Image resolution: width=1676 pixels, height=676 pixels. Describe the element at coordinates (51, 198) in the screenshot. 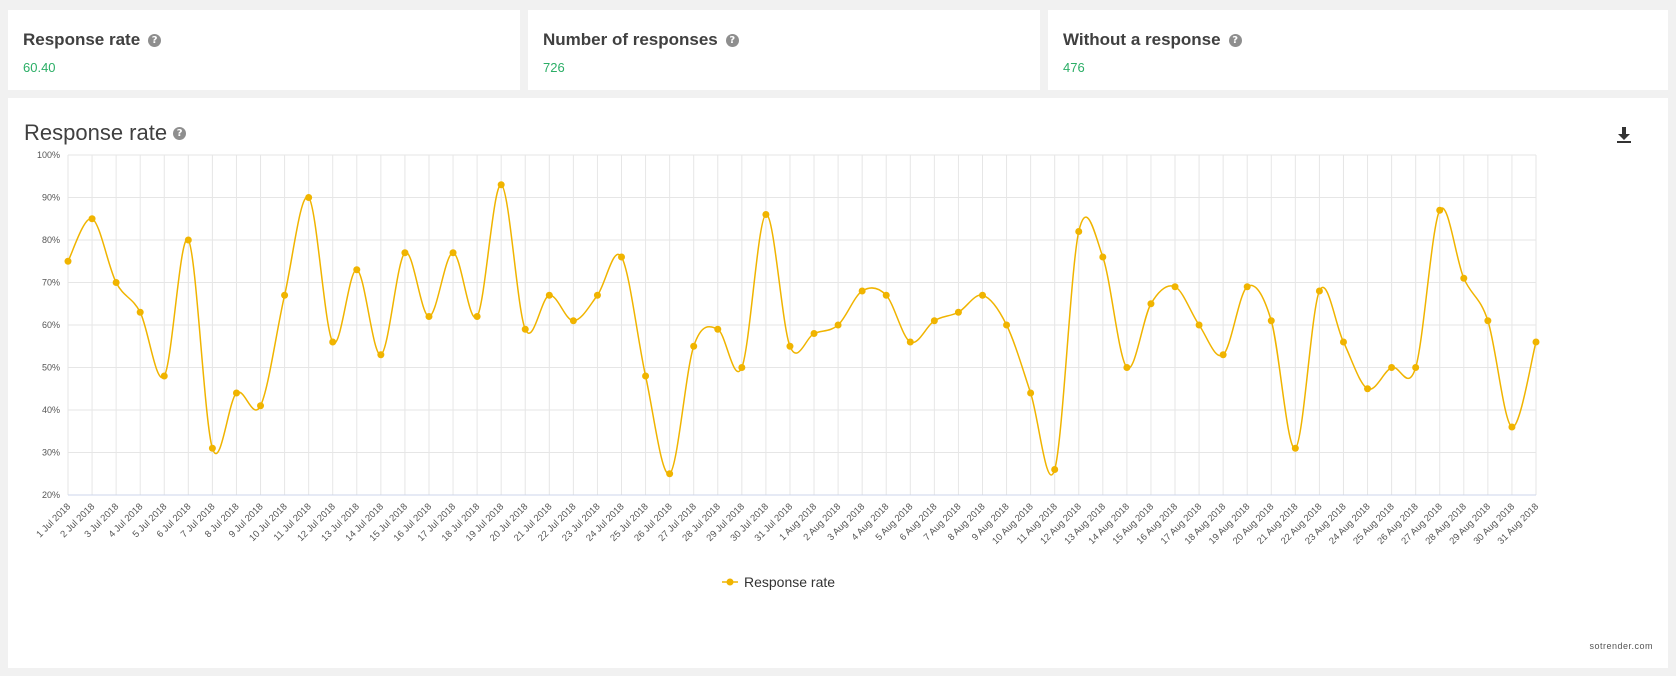

I see `y-tick-label: 90%` at that location.